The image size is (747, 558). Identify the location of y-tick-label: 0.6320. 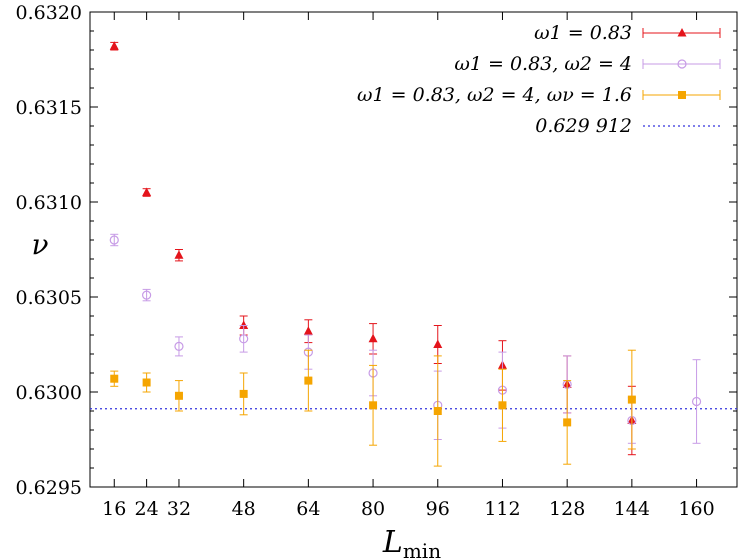
(49, 13).